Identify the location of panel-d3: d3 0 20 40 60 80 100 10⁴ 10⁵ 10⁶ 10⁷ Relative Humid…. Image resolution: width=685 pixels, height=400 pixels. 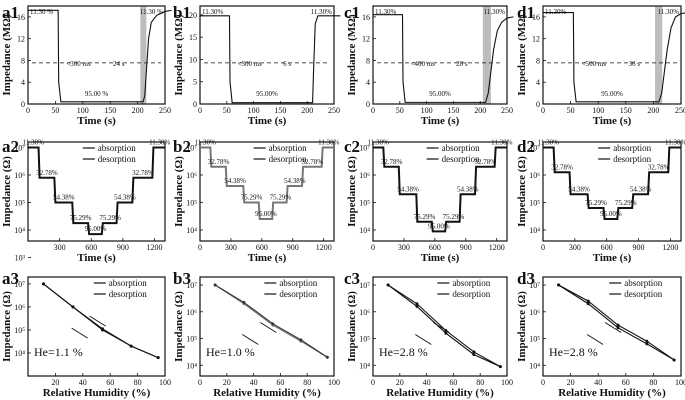
(600, 334).